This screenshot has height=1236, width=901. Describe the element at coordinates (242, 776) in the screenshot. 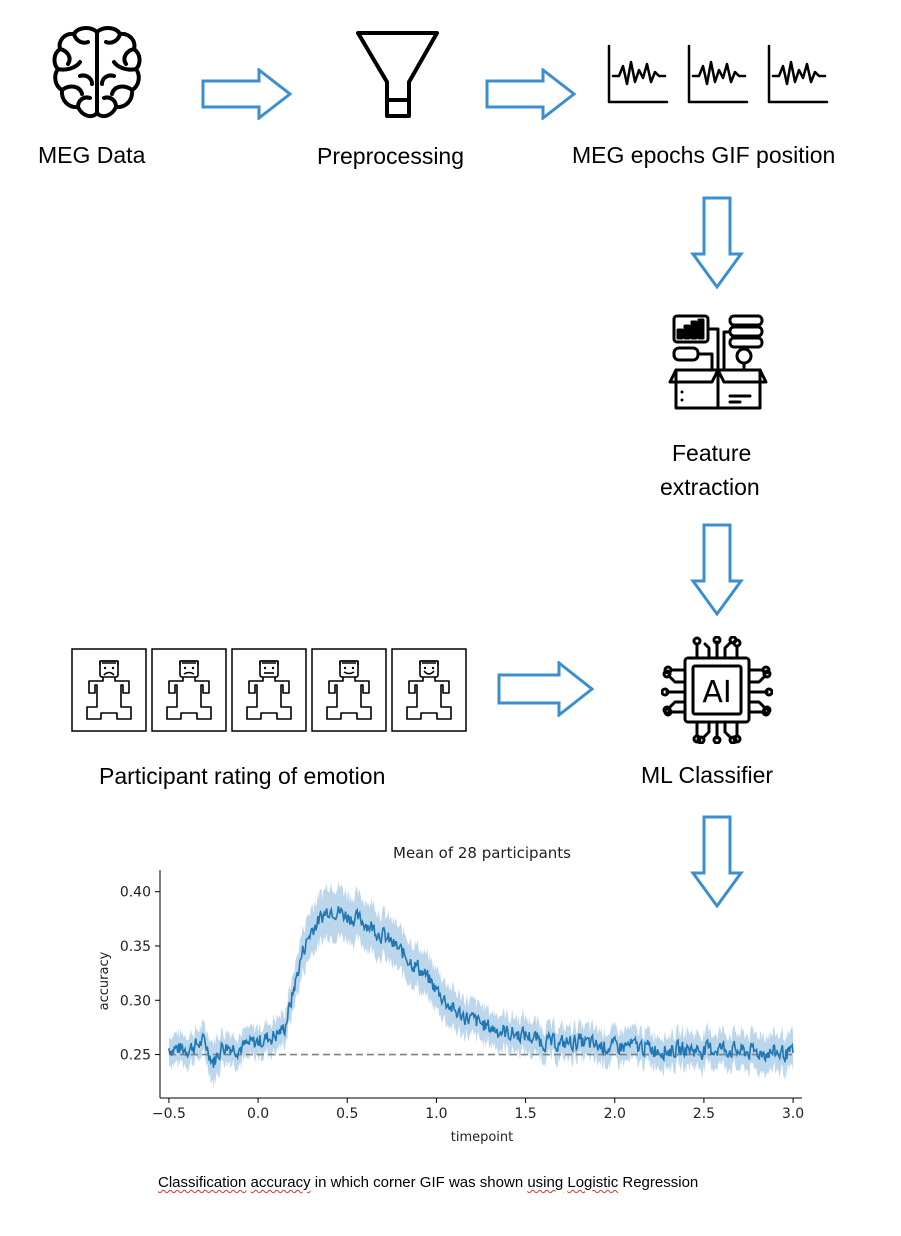

I see `participant-rating-label: Participant rating of emotion` at that location.